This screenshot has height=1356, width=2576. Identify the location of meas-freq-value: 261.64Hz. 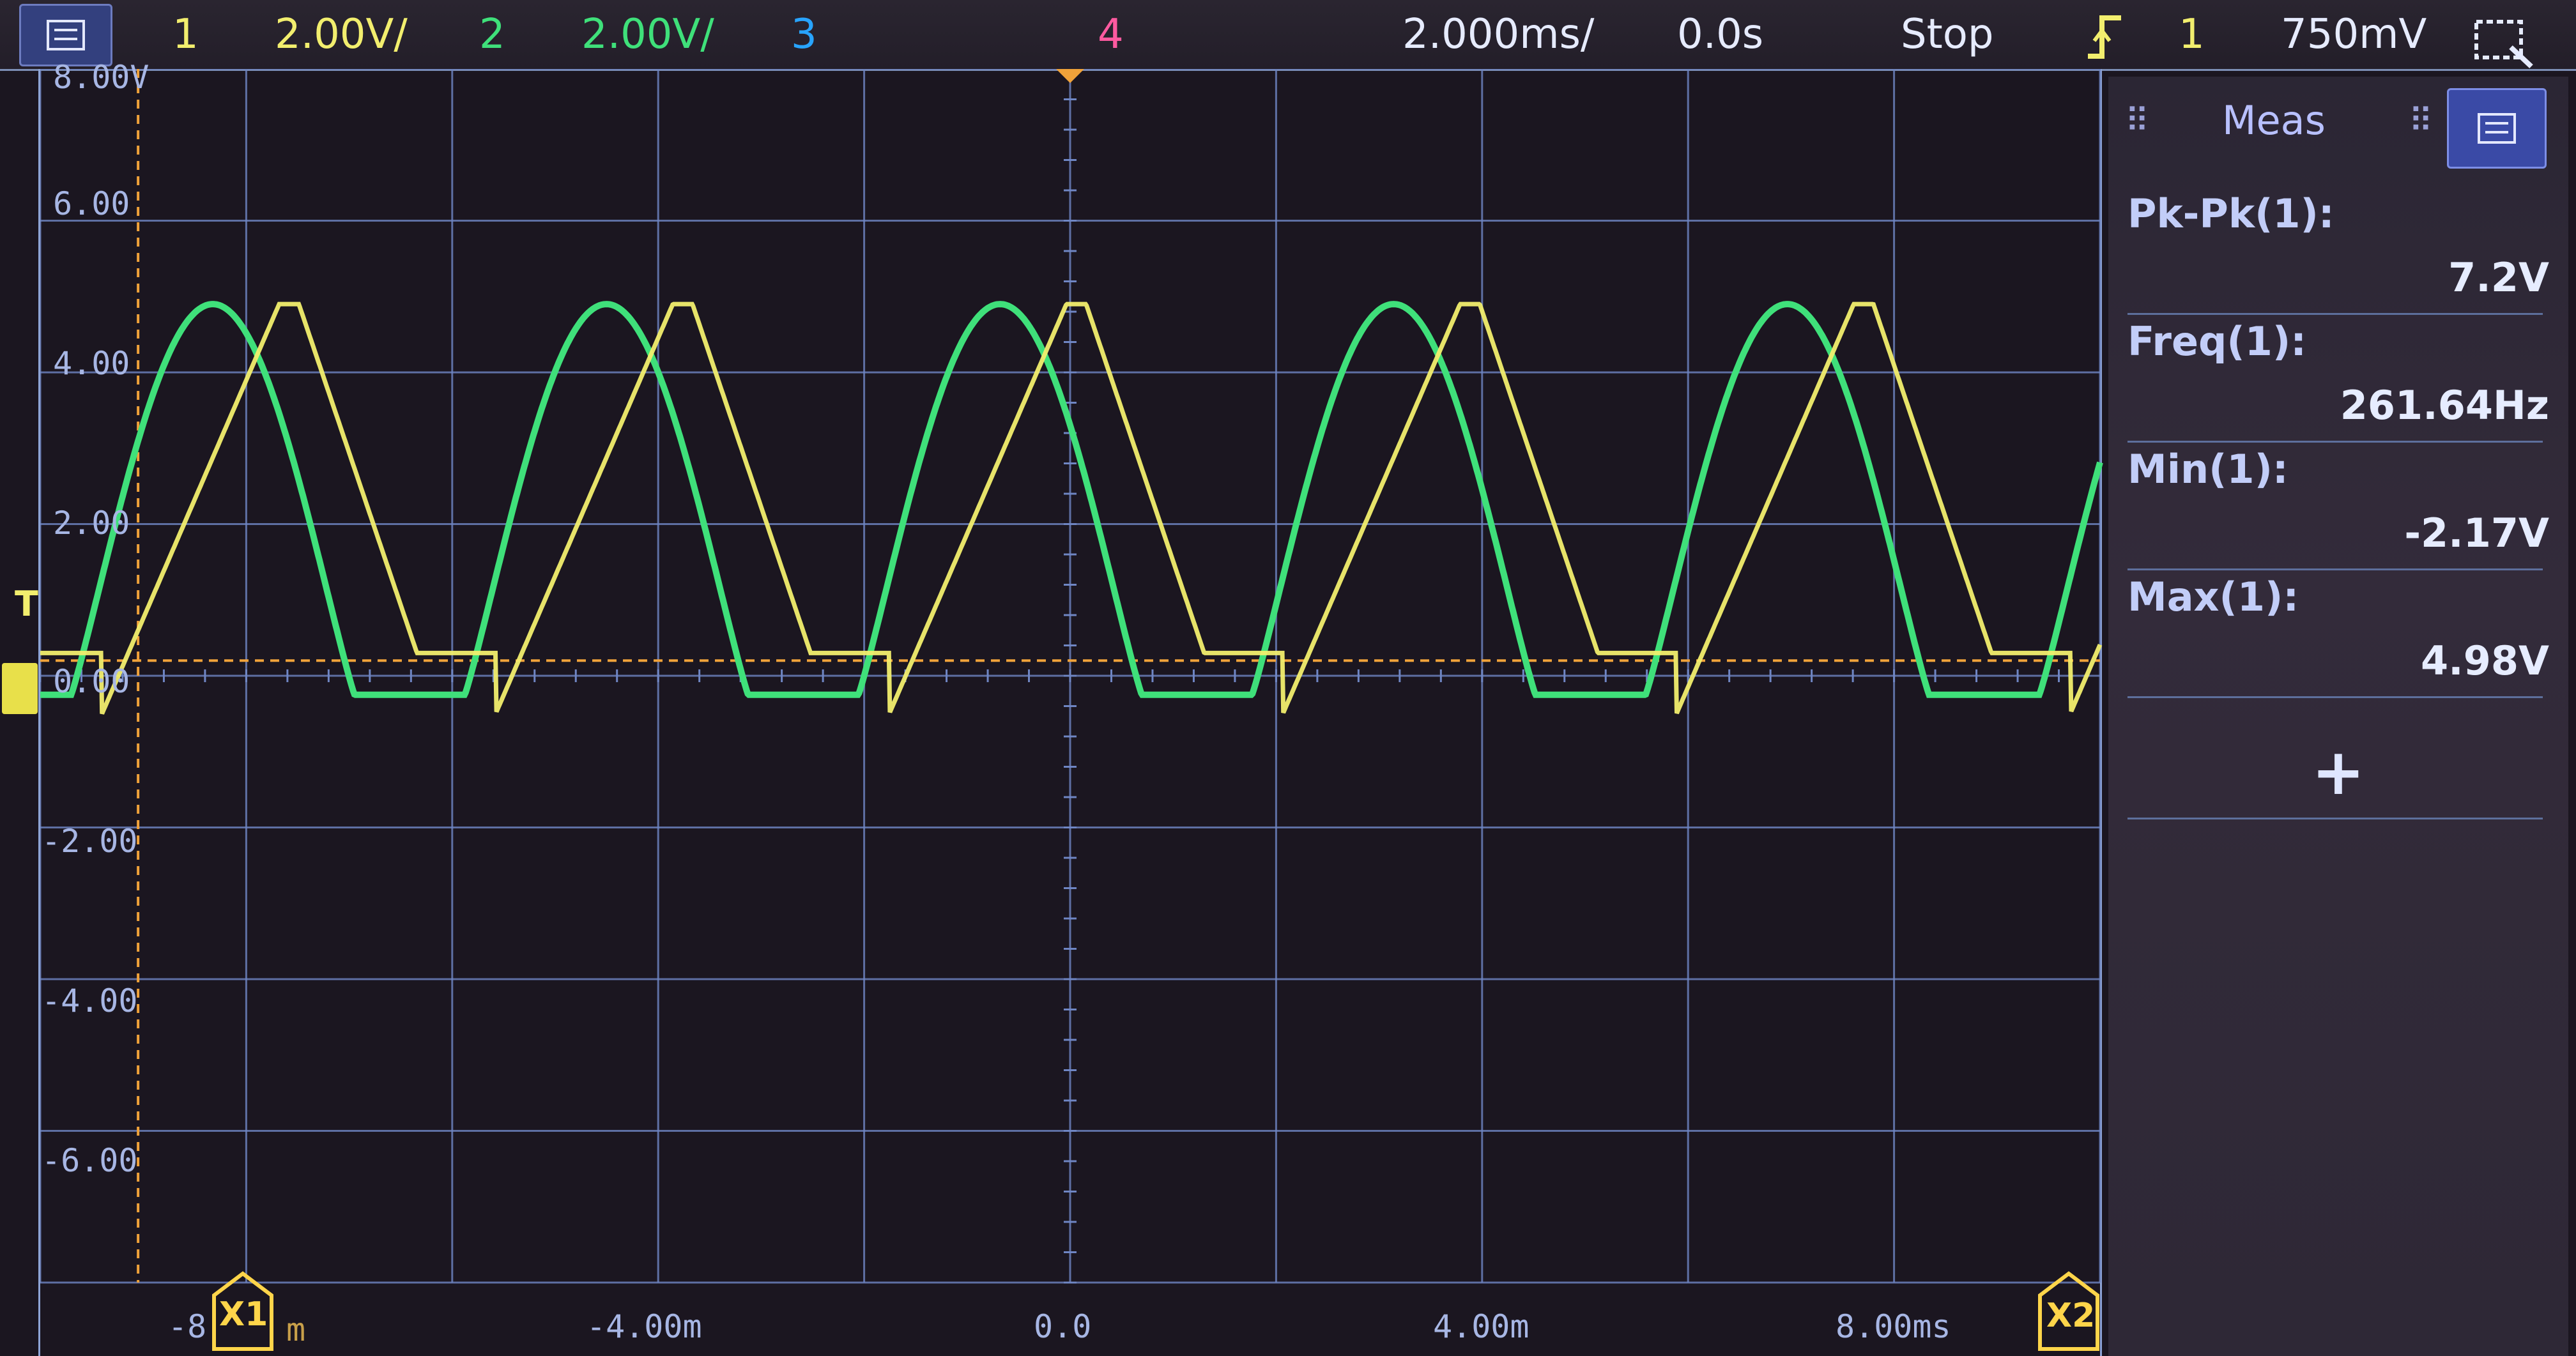
(2444, 405).